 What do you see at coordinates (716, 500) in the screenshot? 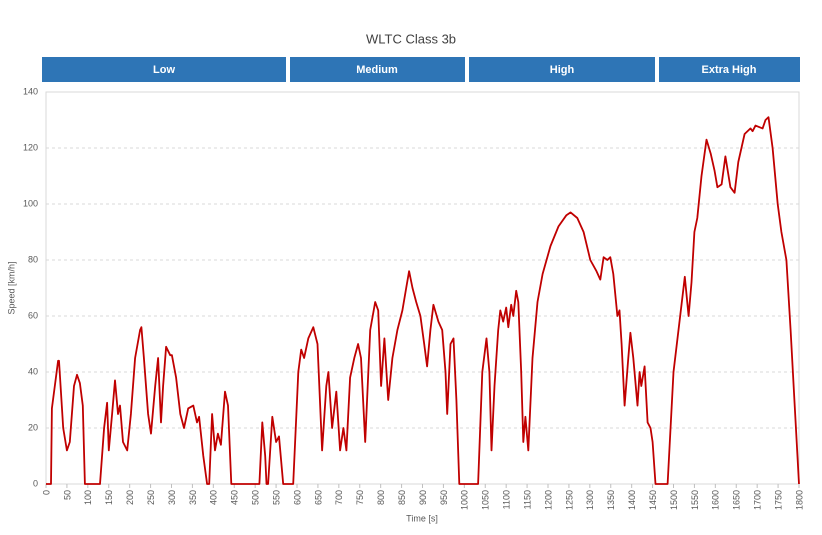
I see `x-tick-label: 1600` at bounding box center [716, 500].